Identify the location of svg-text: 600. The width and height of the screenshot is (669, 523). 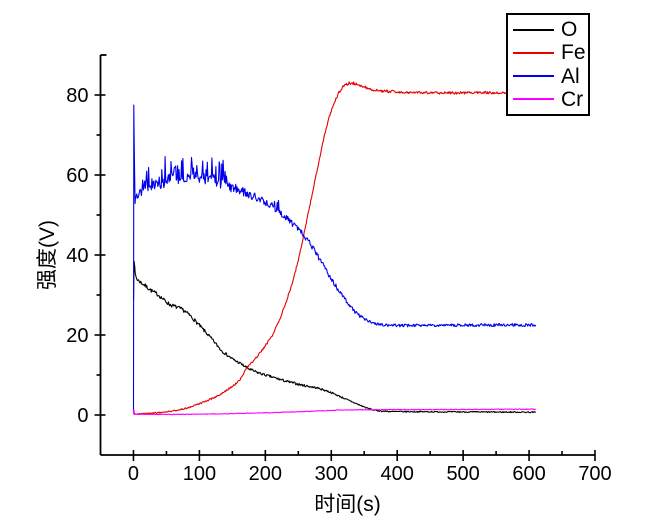
(528, 474).